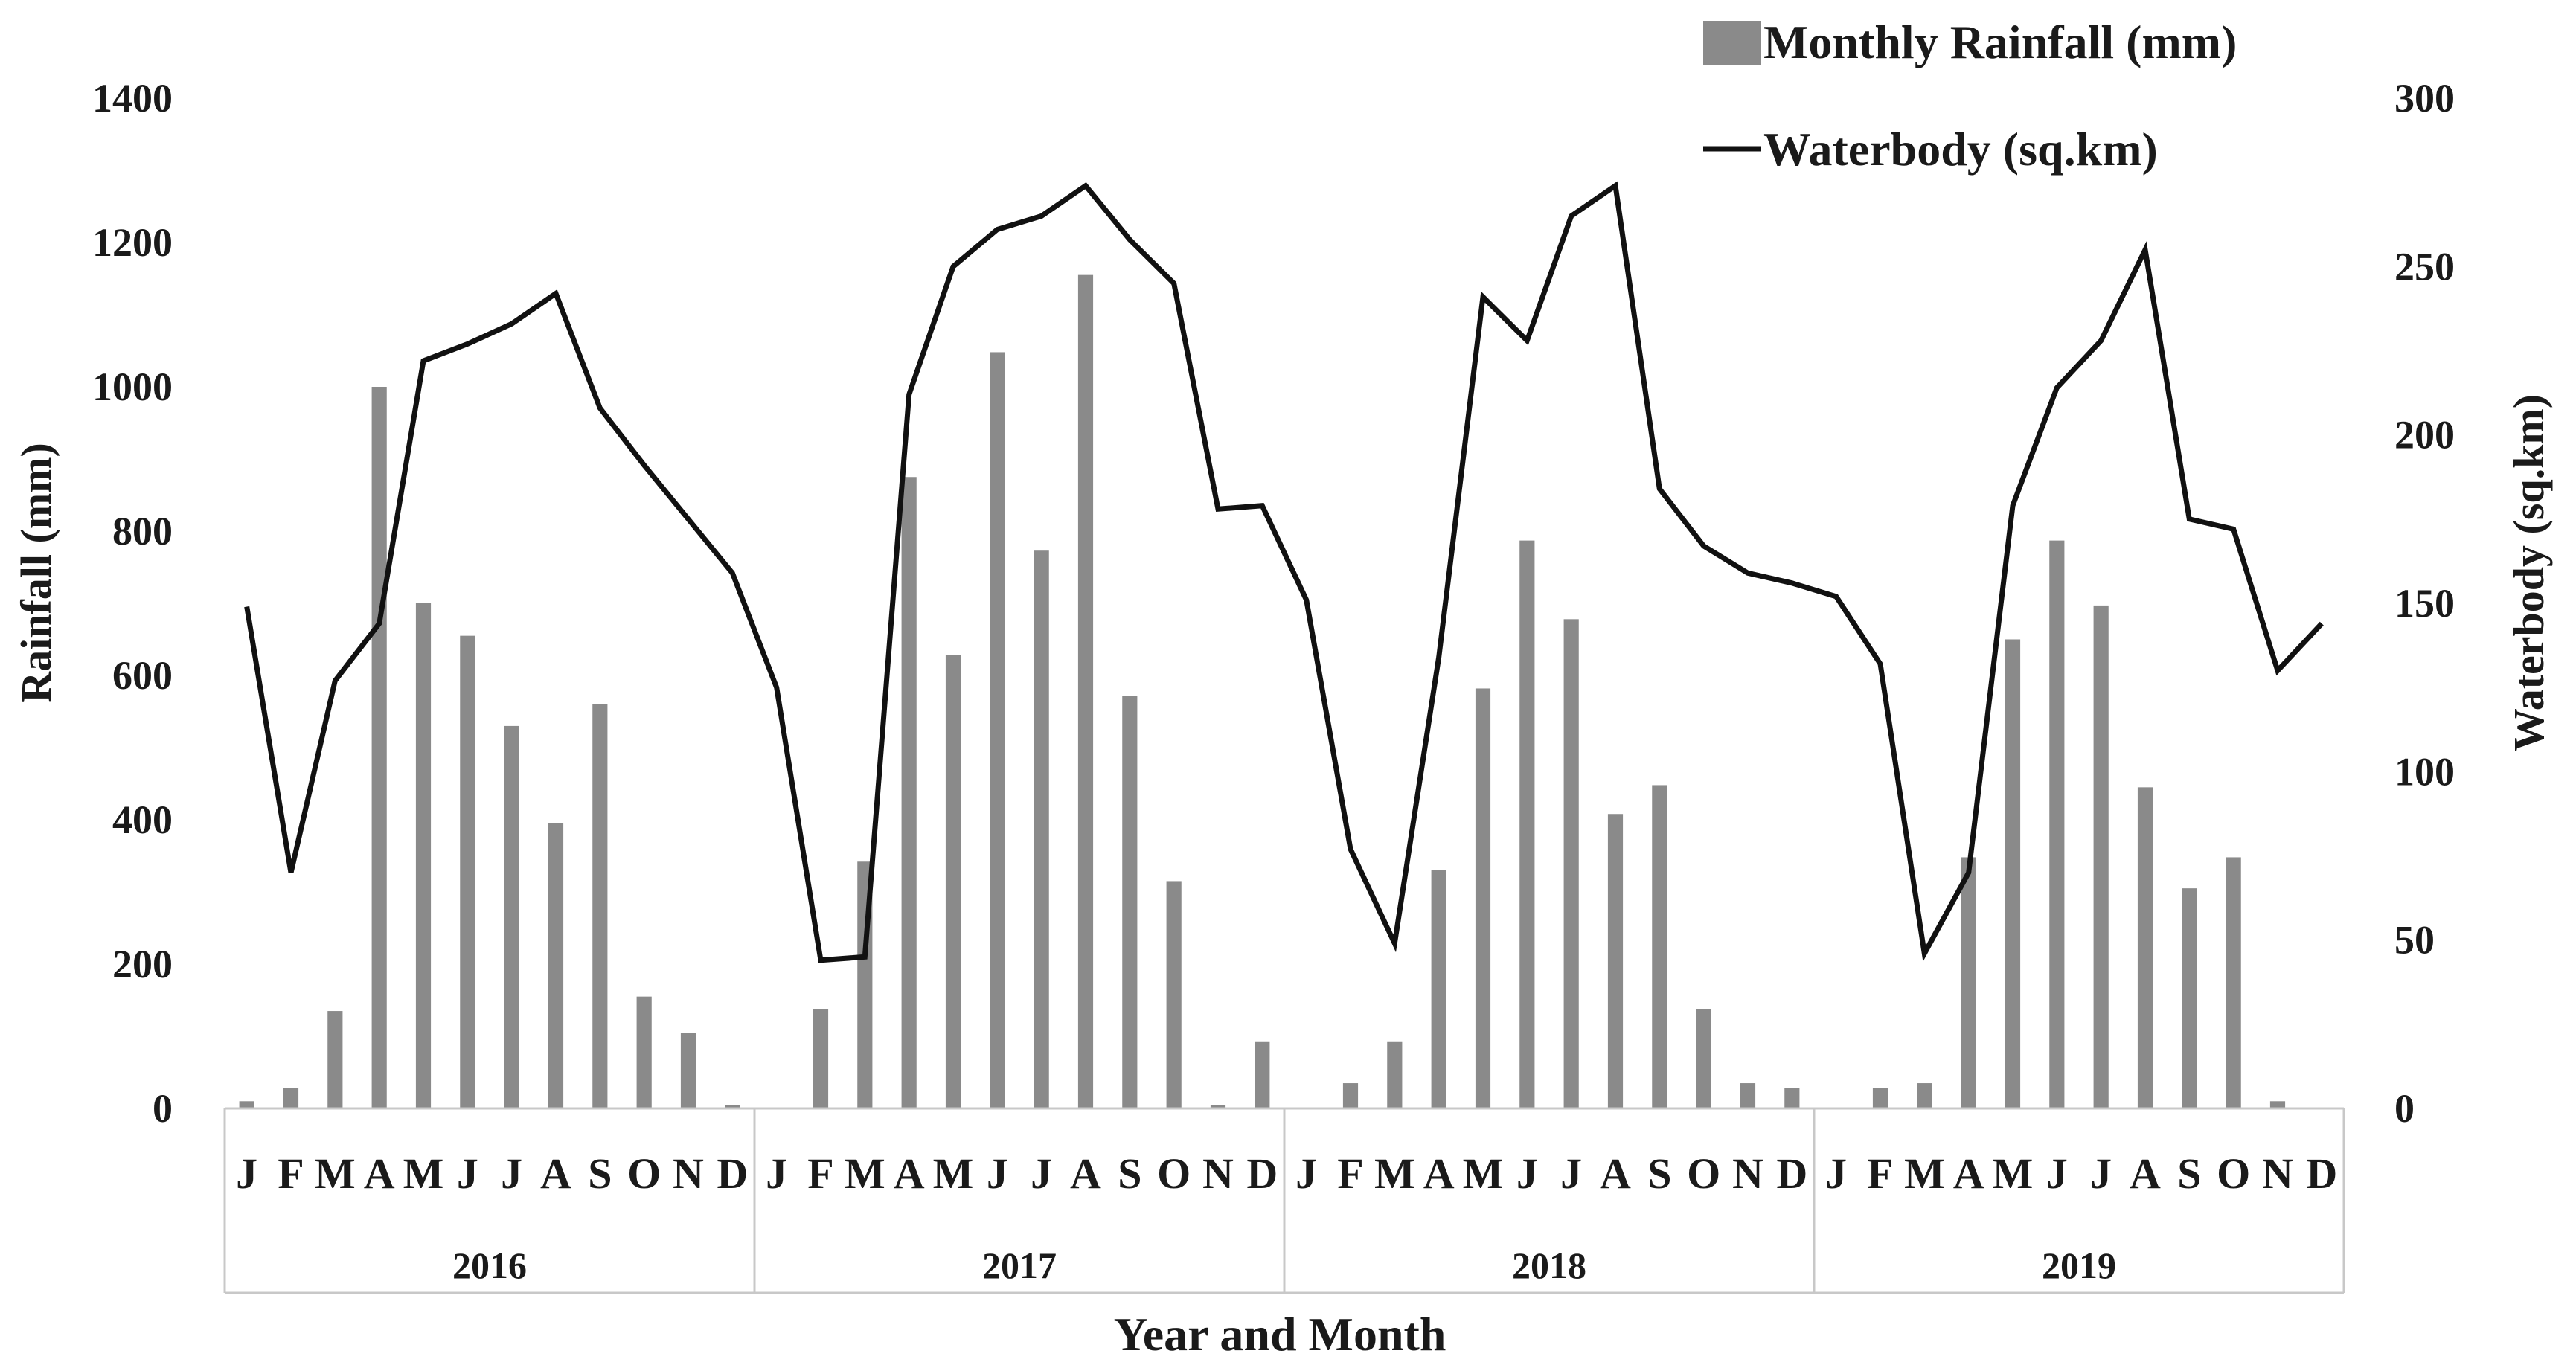 The height and width of the screenshot is (1371, 2576). Describe the element at coordinates (1284, 1265) in the screenshot. I see `x-axis-year-labels: 2016 2017 2018 2019` at that location.